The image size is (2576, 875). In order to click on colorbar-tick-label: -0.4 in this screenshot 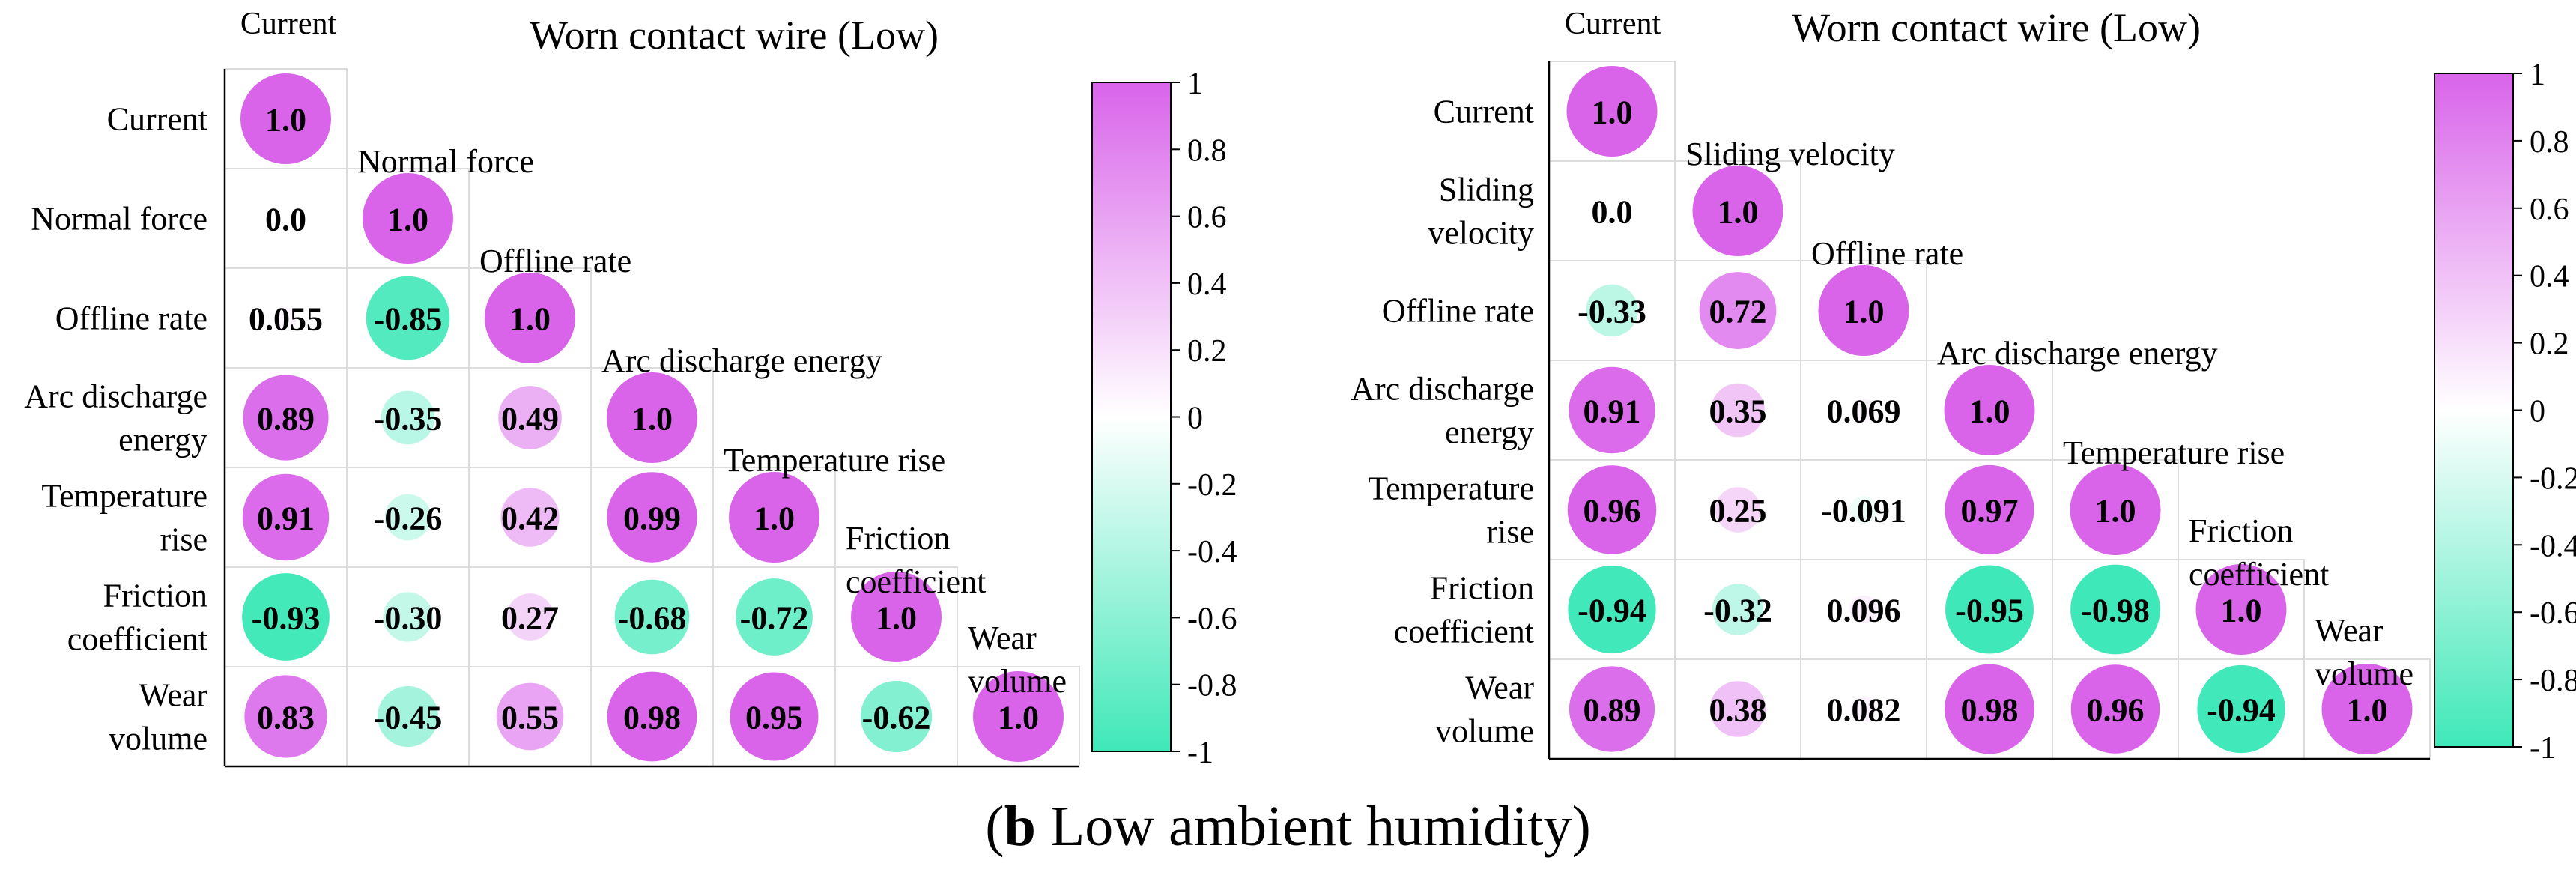, I will do `click(2553, 546)`.